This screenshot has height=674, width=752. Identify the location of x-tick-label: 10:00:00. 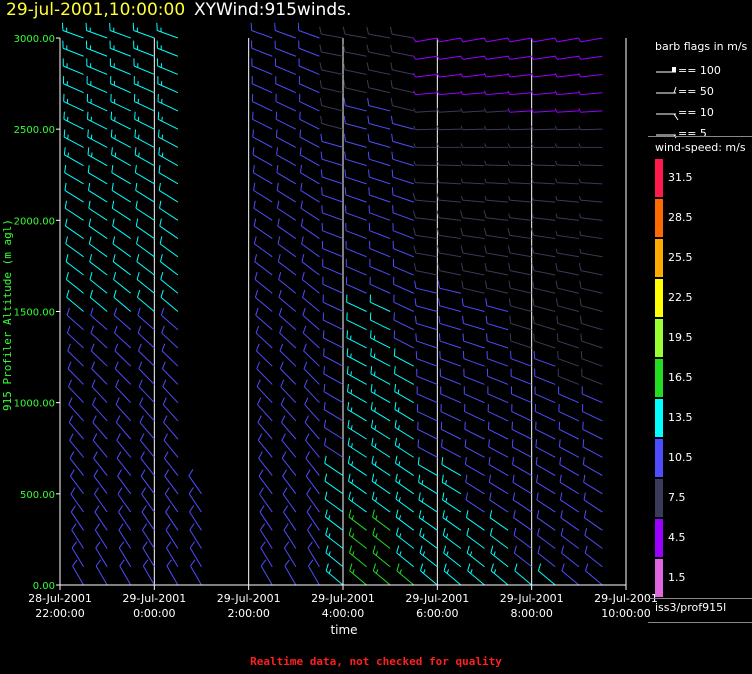
(625, 613).